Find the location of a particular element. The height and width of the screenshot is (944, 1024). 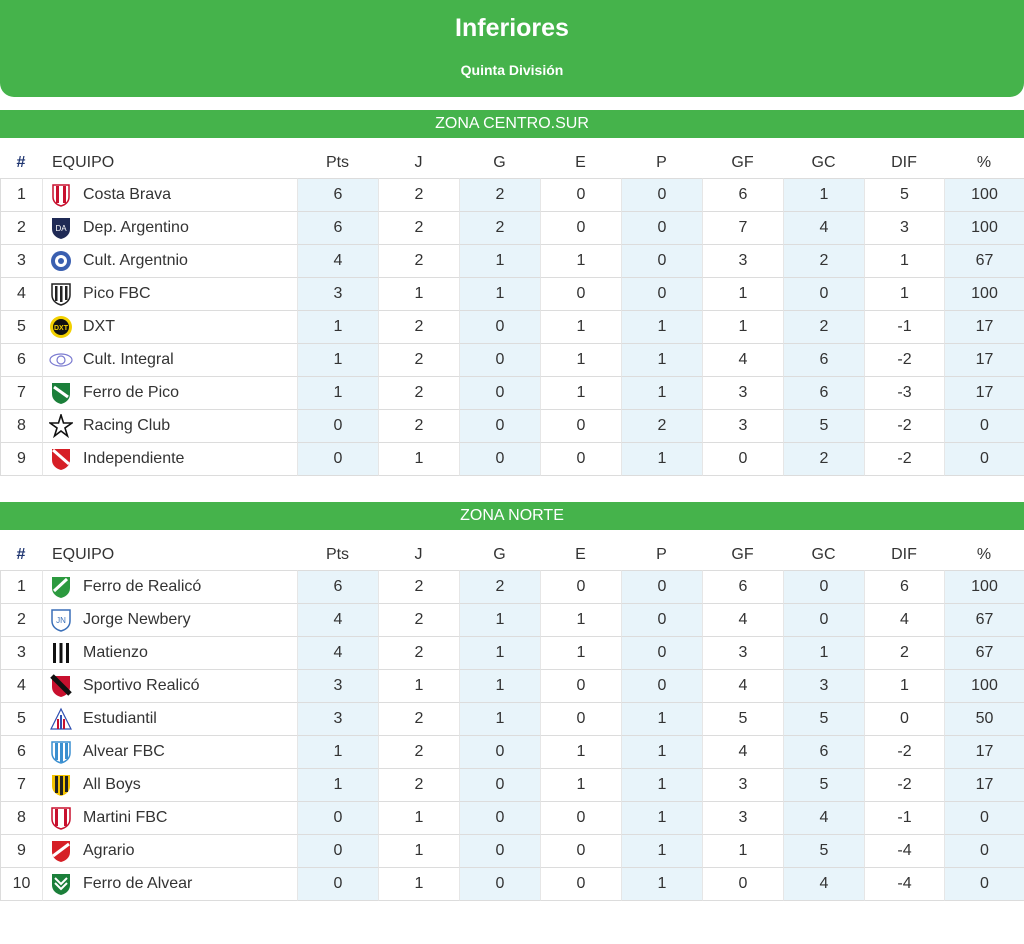

svg-text: JN is located at coordinates (61, 620).